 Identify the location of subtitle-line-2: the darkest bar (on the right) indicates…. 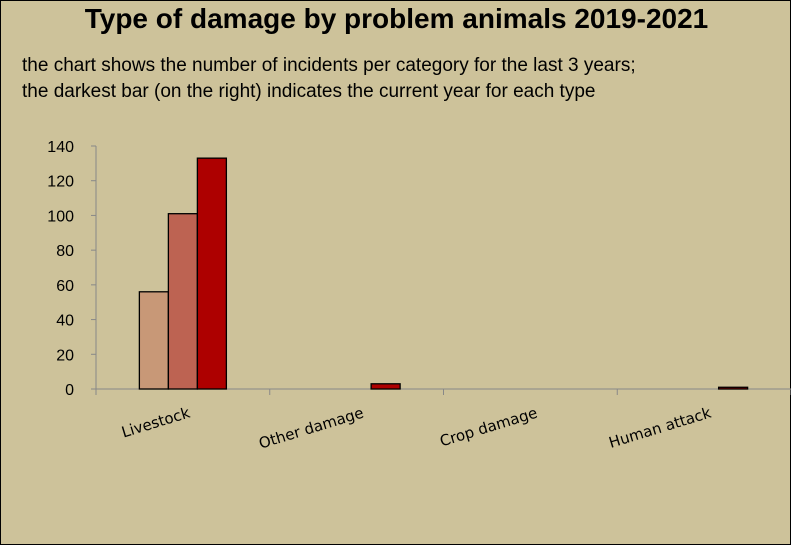
(309, 91).